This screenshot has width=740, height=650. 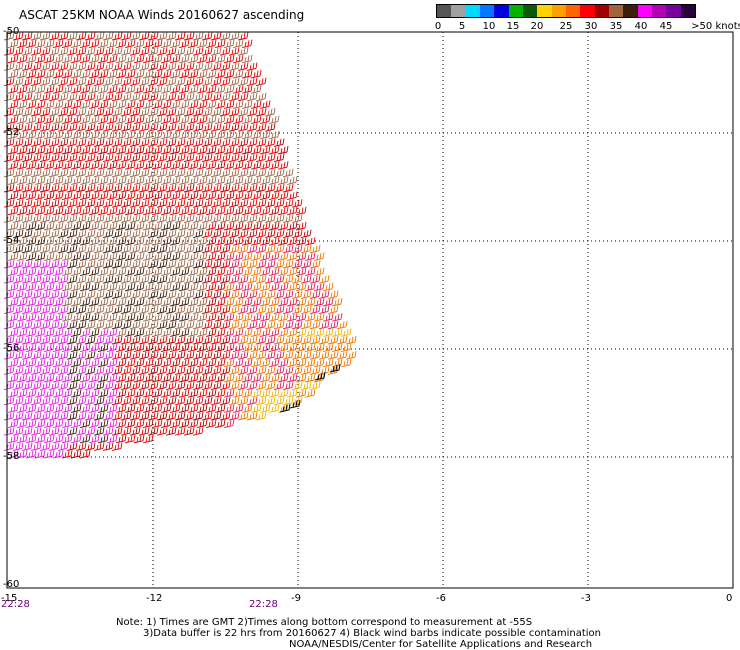 What do you see at coordinates (162, 15) in the screenshot?
I see `map-title: ASCAT 25KM NOAA Winds 20160627 ascending` at bounding box center [162, 15].